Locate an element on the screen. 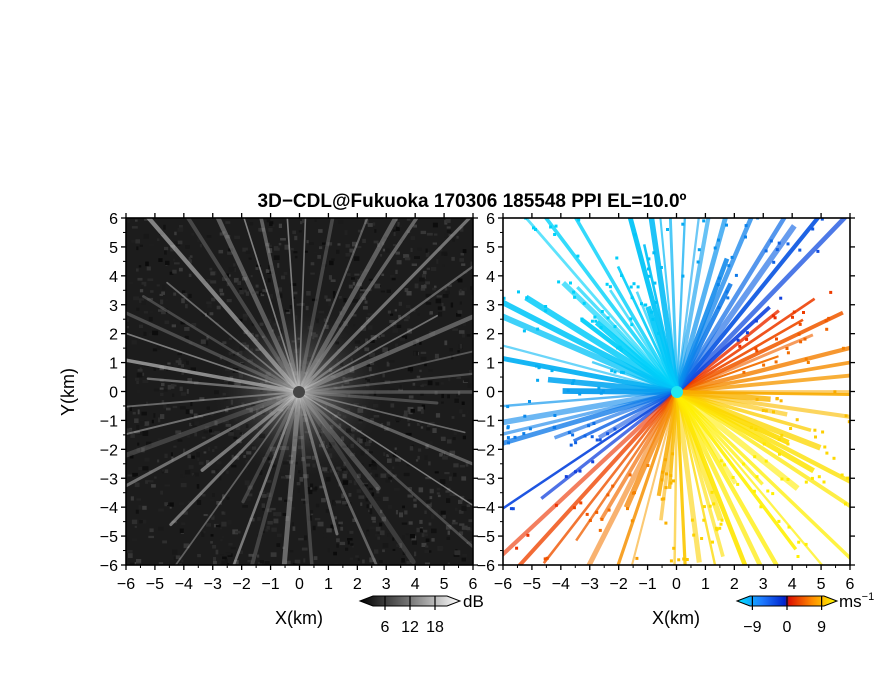  y-tick-label: 6 is located at coordinates (113, 219).